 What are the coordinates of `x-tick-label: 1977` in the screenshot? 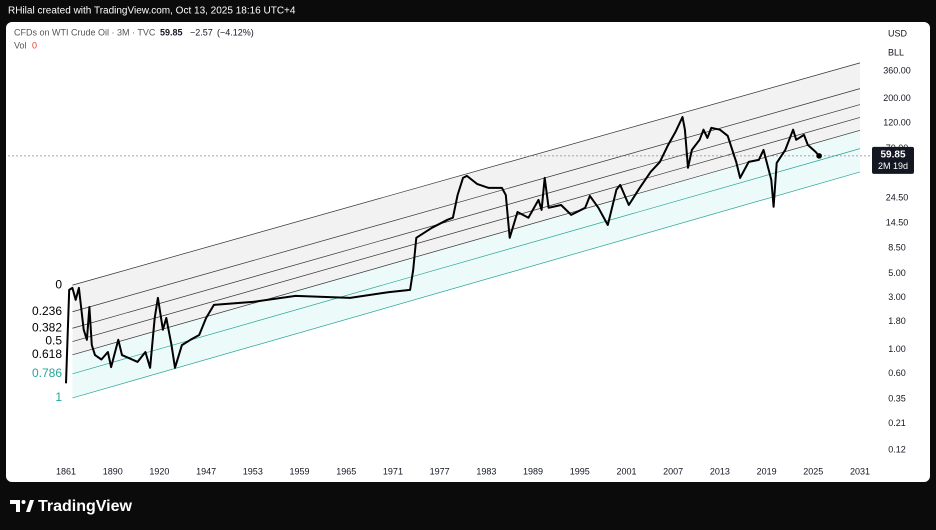 It's located at (440, 471).